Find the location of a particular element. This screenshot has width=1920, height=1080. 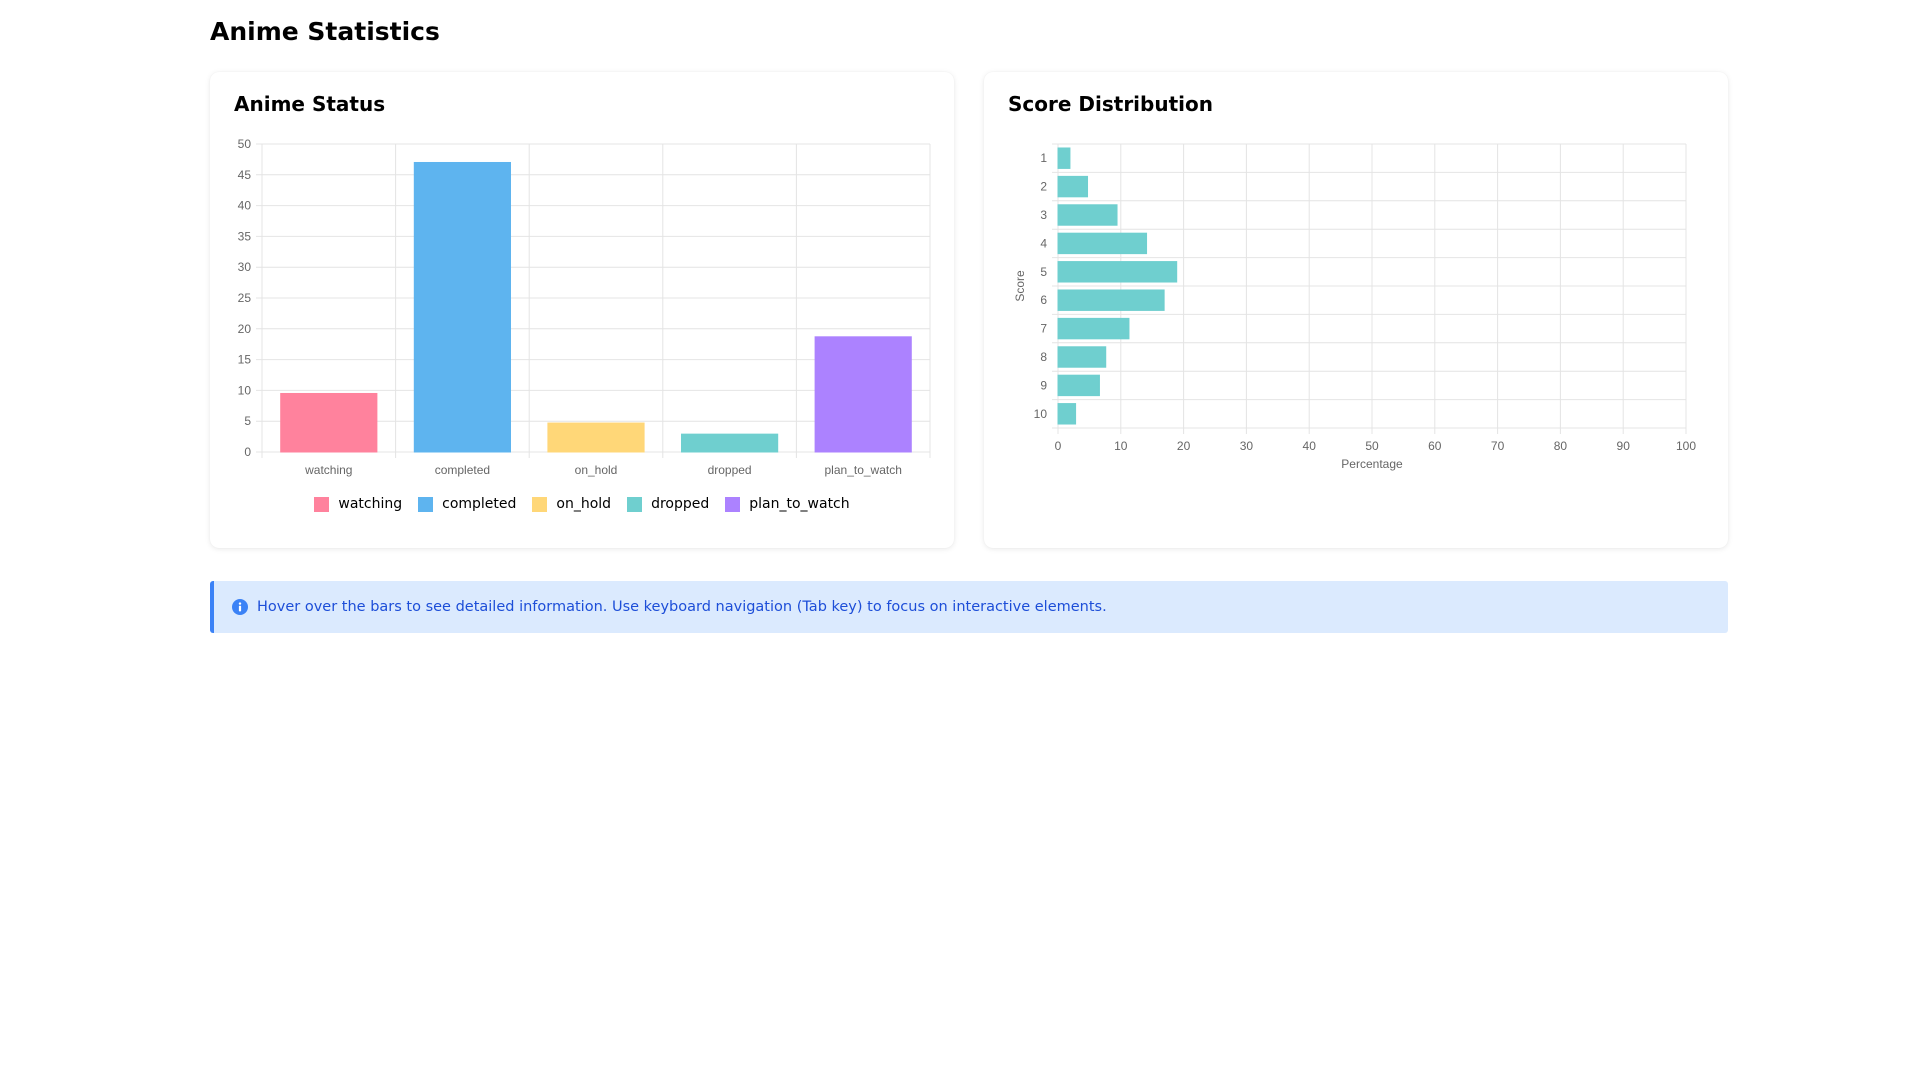

score-y-tick: 1 is located at coordinates (1043, 158).